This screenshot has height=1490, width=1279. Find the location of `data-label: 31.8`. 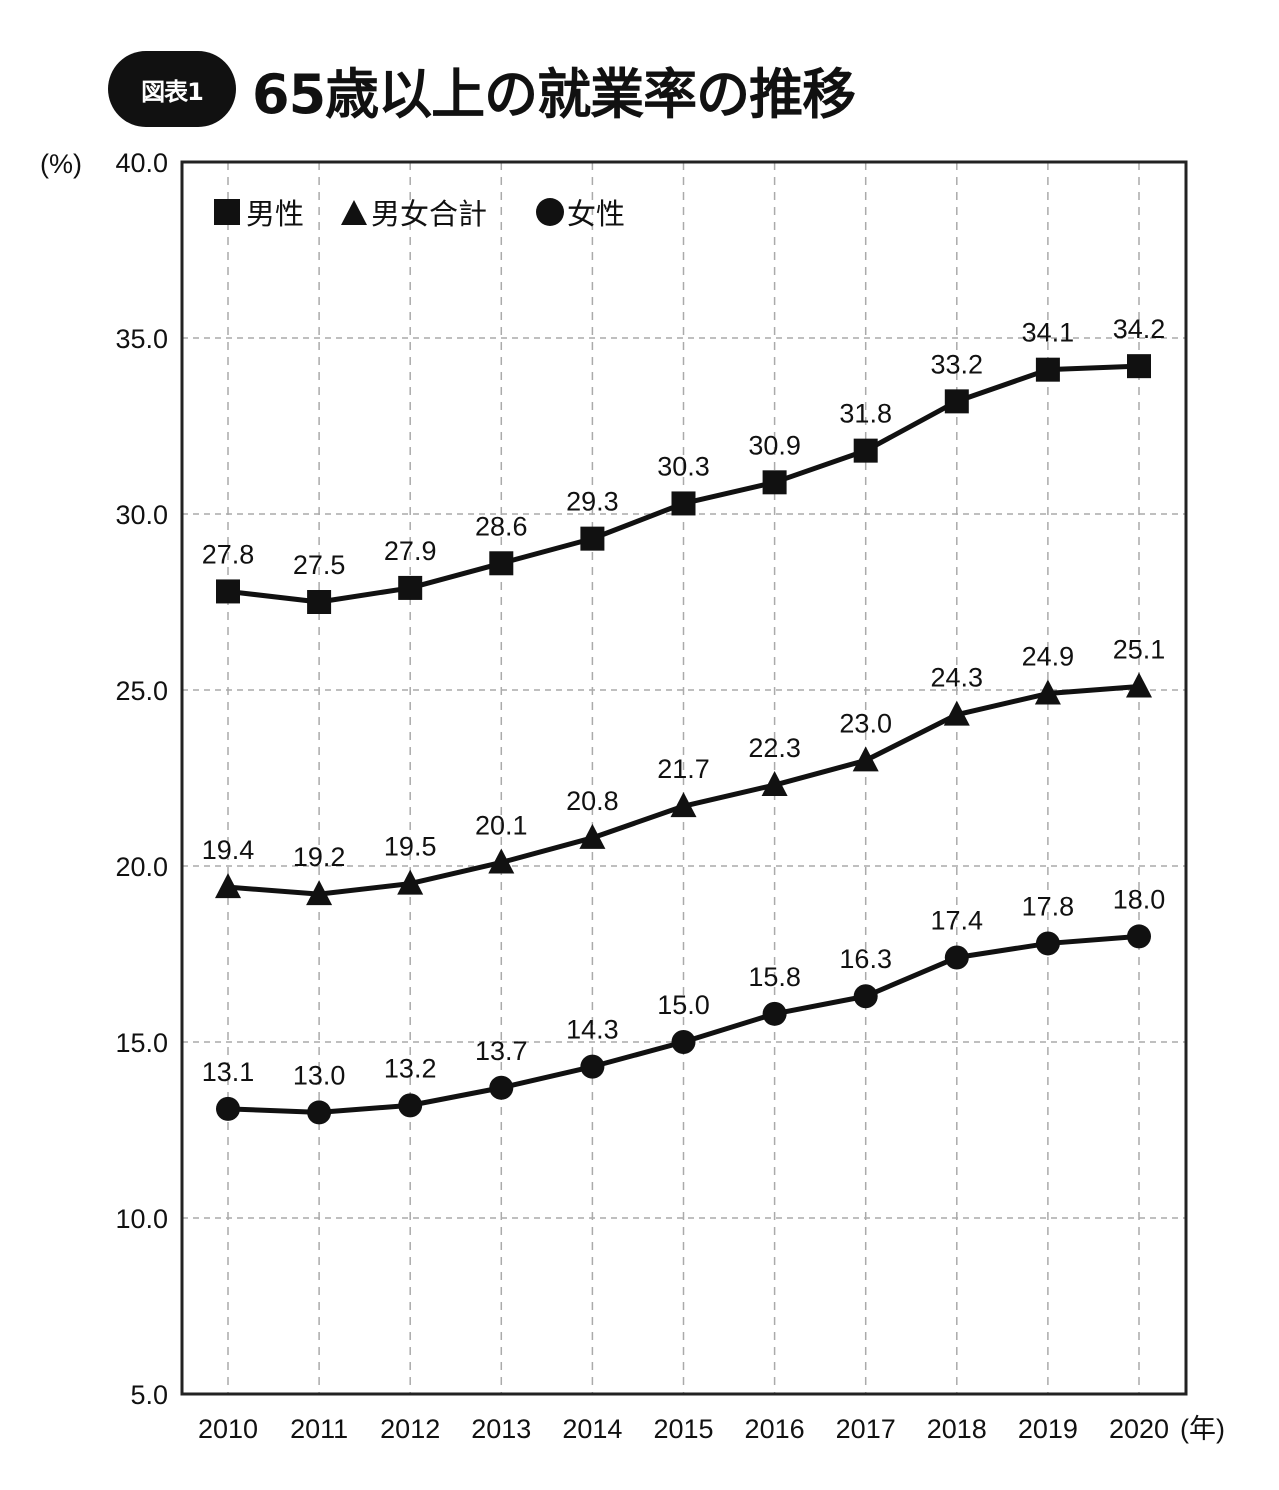

data-label: 31.8 is located at coordinates (865, 414).